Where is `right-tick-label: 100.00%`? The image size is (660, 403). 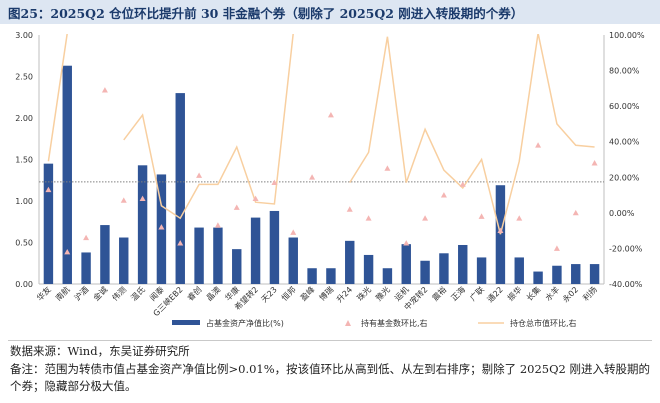 right-tick-label: 100.00% is located at coordinates (627, 35).